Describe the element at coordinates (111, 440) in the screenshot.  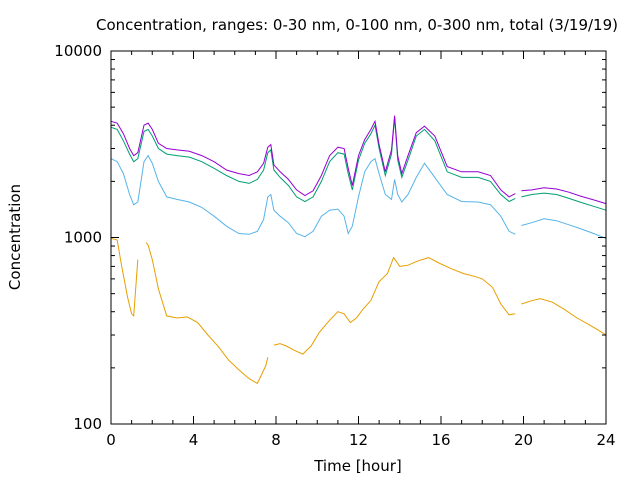
I see `x-tick-label: 0` at that location.